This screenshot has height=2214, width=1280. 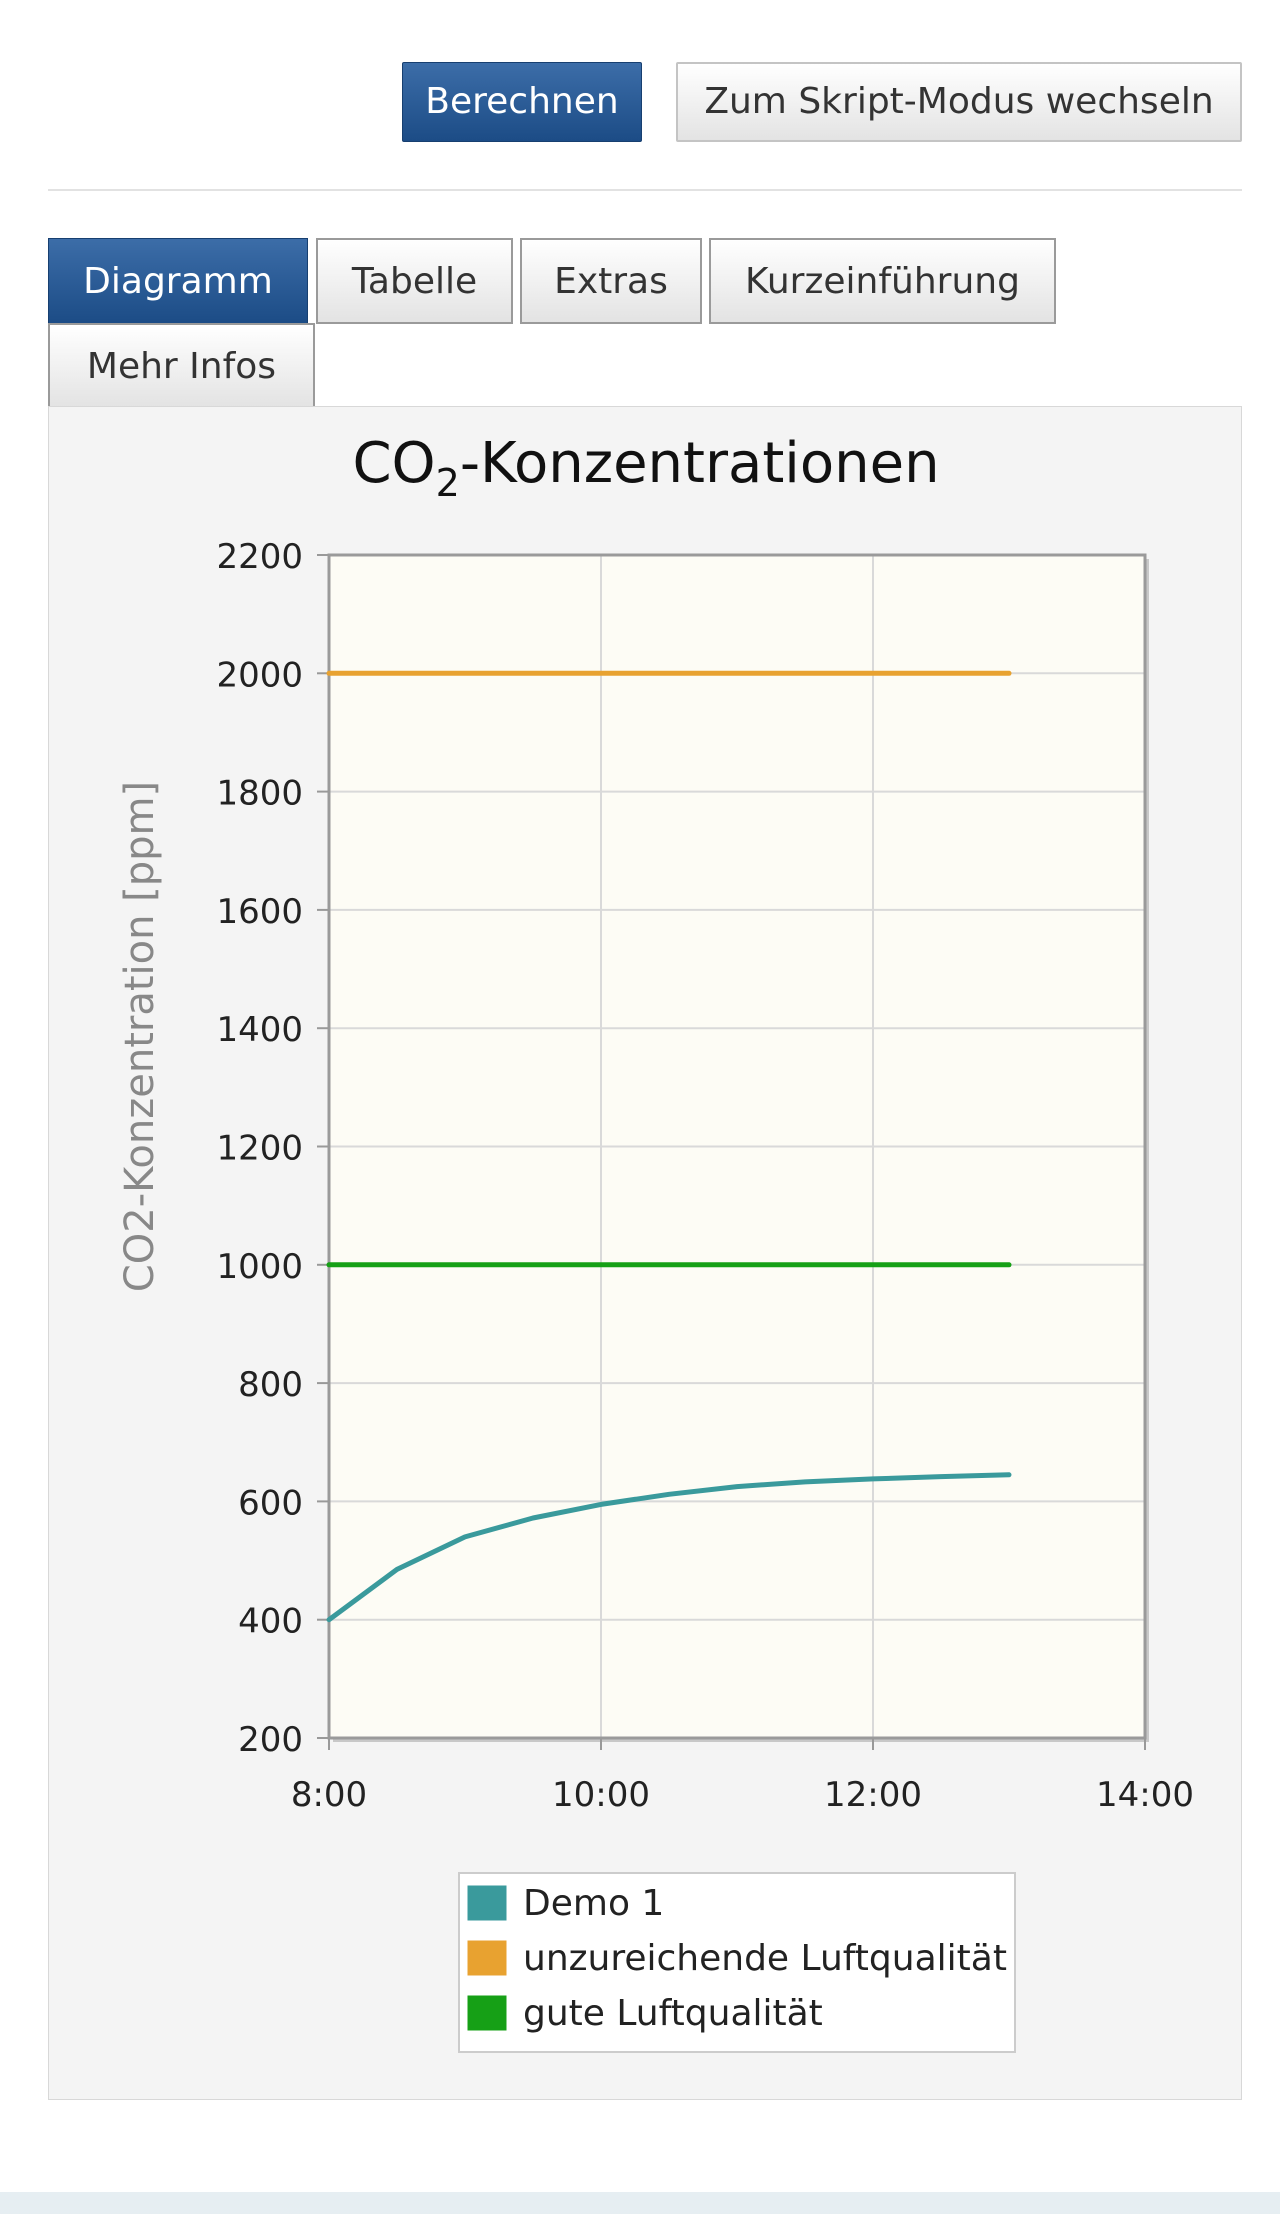 I want to click on chart-title: CO2-Konzentrationen, so click(x=645, y=468).